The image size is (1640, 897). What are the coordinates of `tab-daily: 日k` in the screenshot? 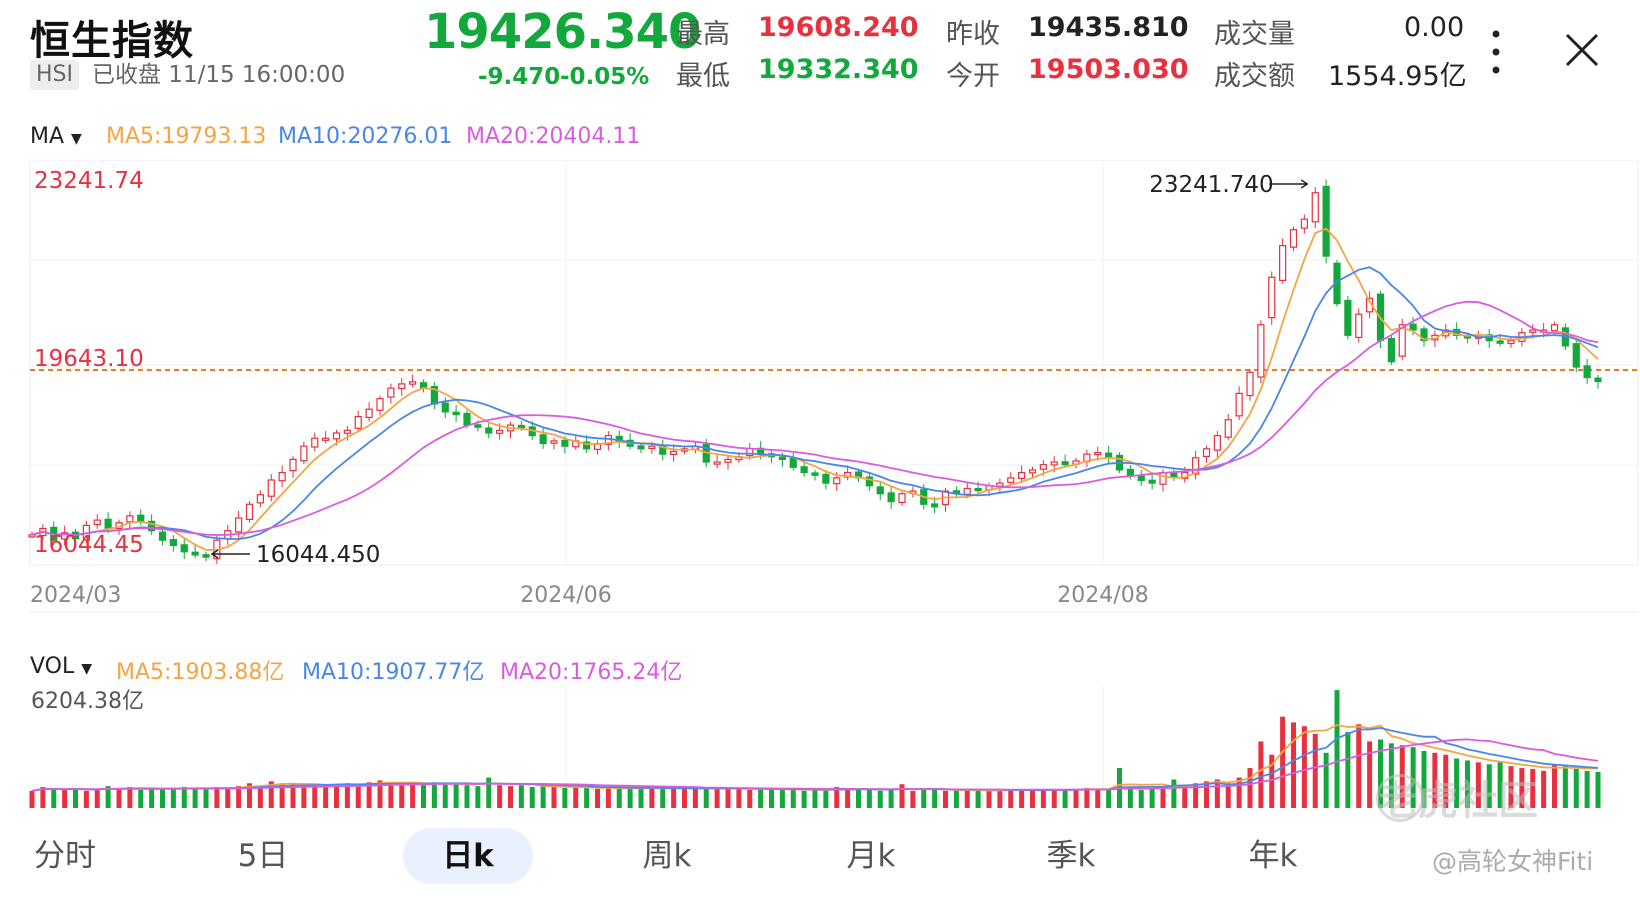 It's located at (468, 856).